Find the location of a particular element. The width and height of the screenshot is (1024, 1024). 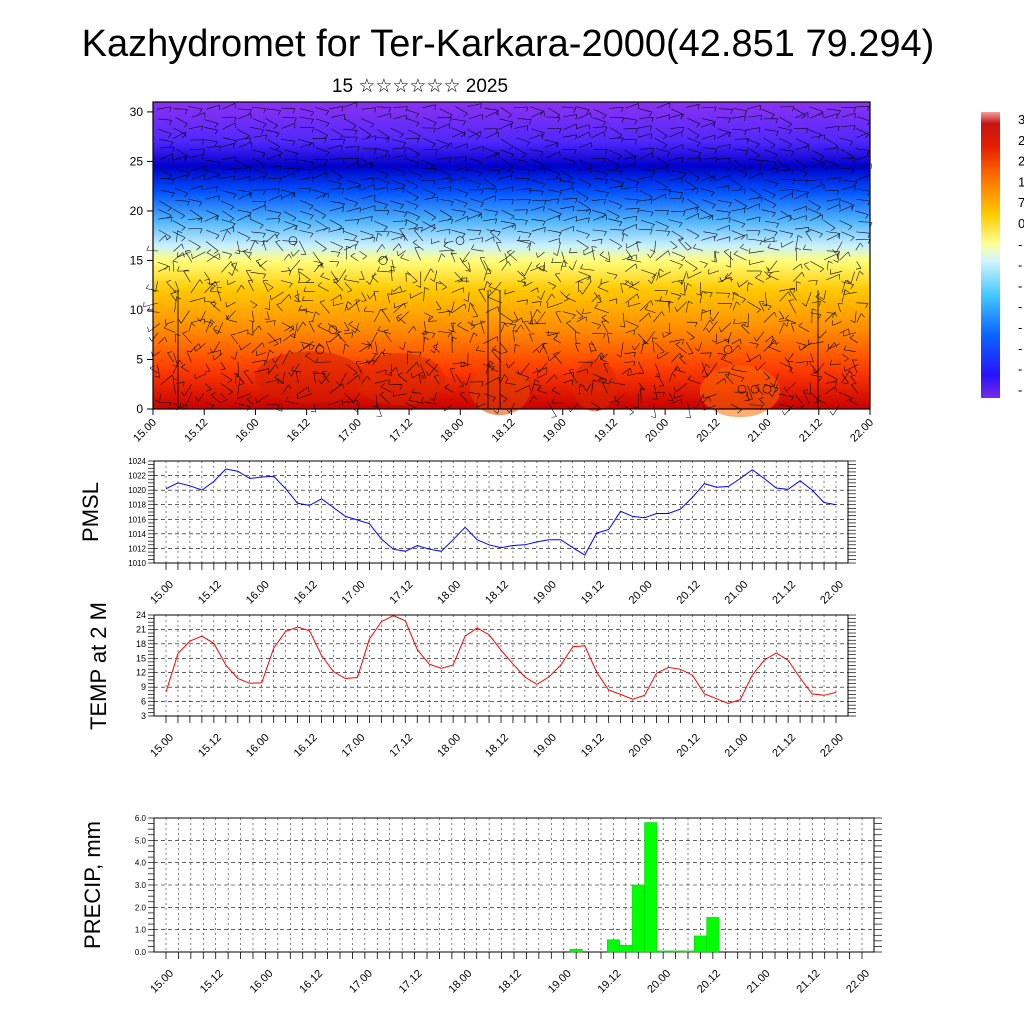

precip-bar is located at coordinates (651, 887).